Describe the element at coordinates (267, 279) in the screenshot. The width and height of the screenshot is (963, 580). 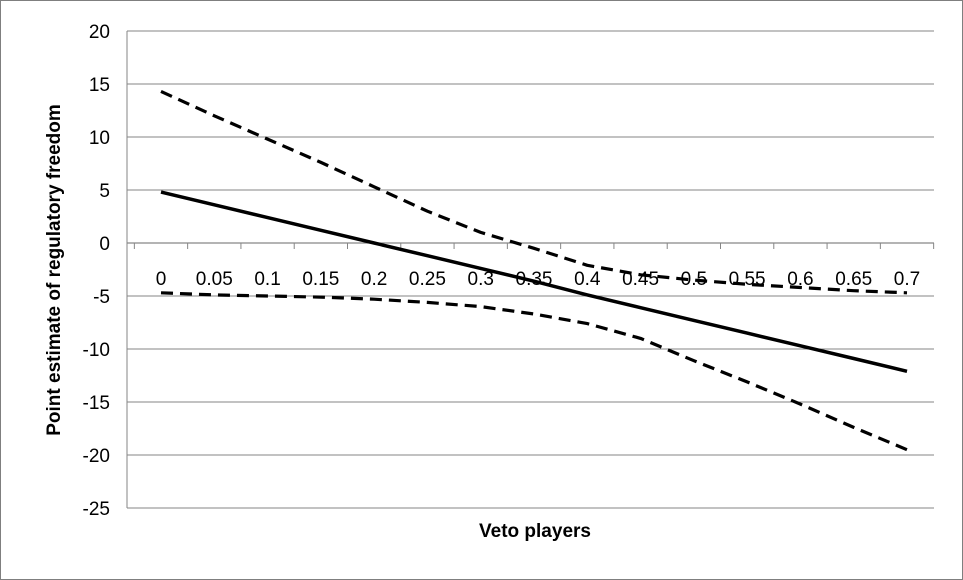
I see `x-tick-label: 0.1` at that location.